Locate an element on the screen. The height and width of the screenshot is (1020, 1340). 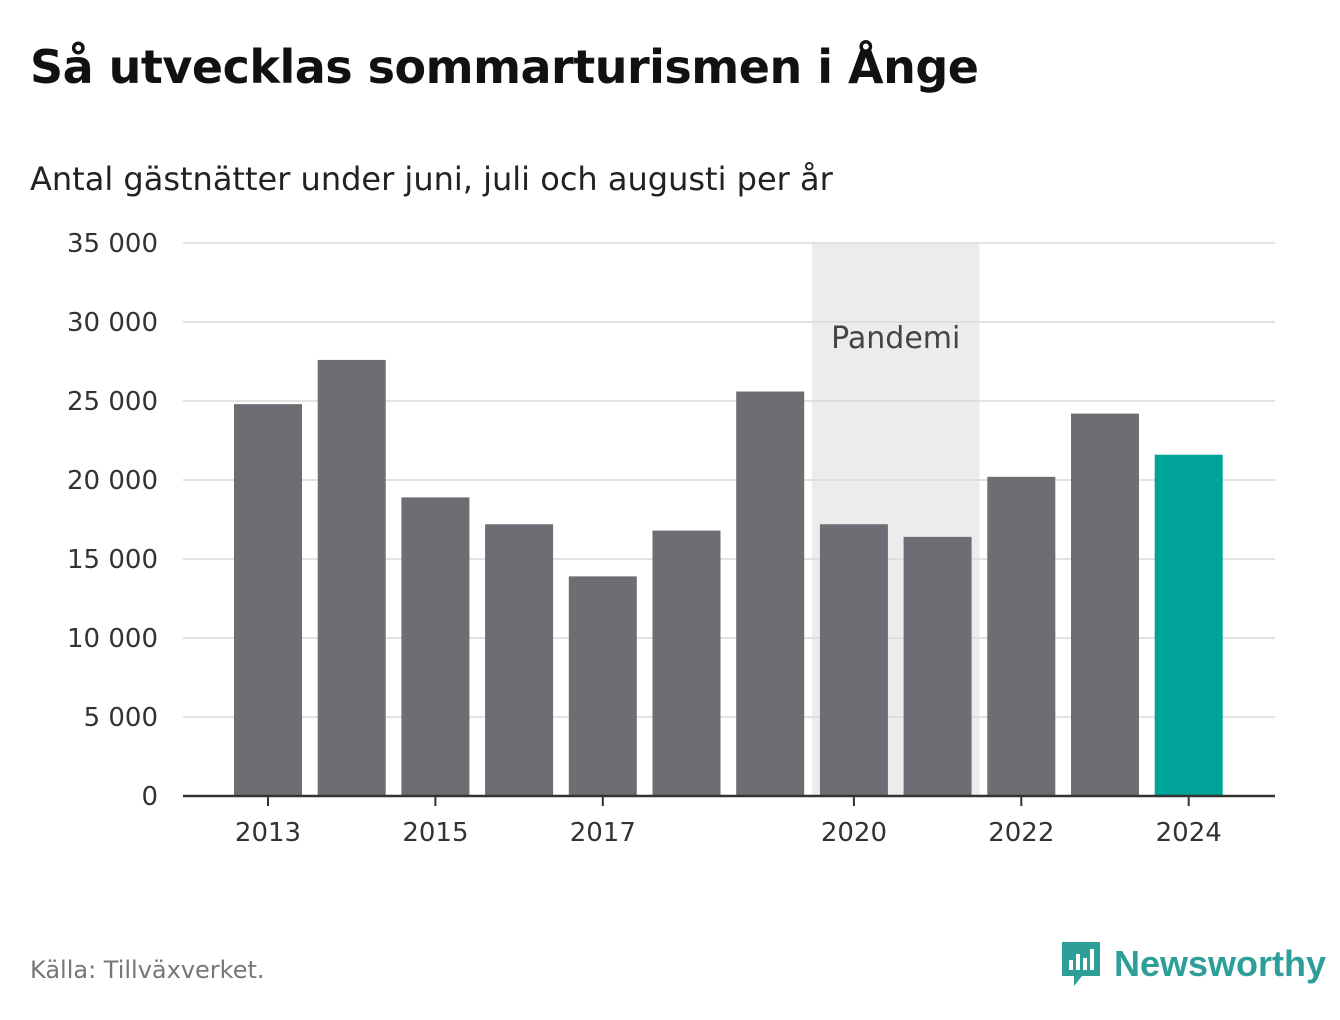
bar-2015 is located at coordinates (435, 646).